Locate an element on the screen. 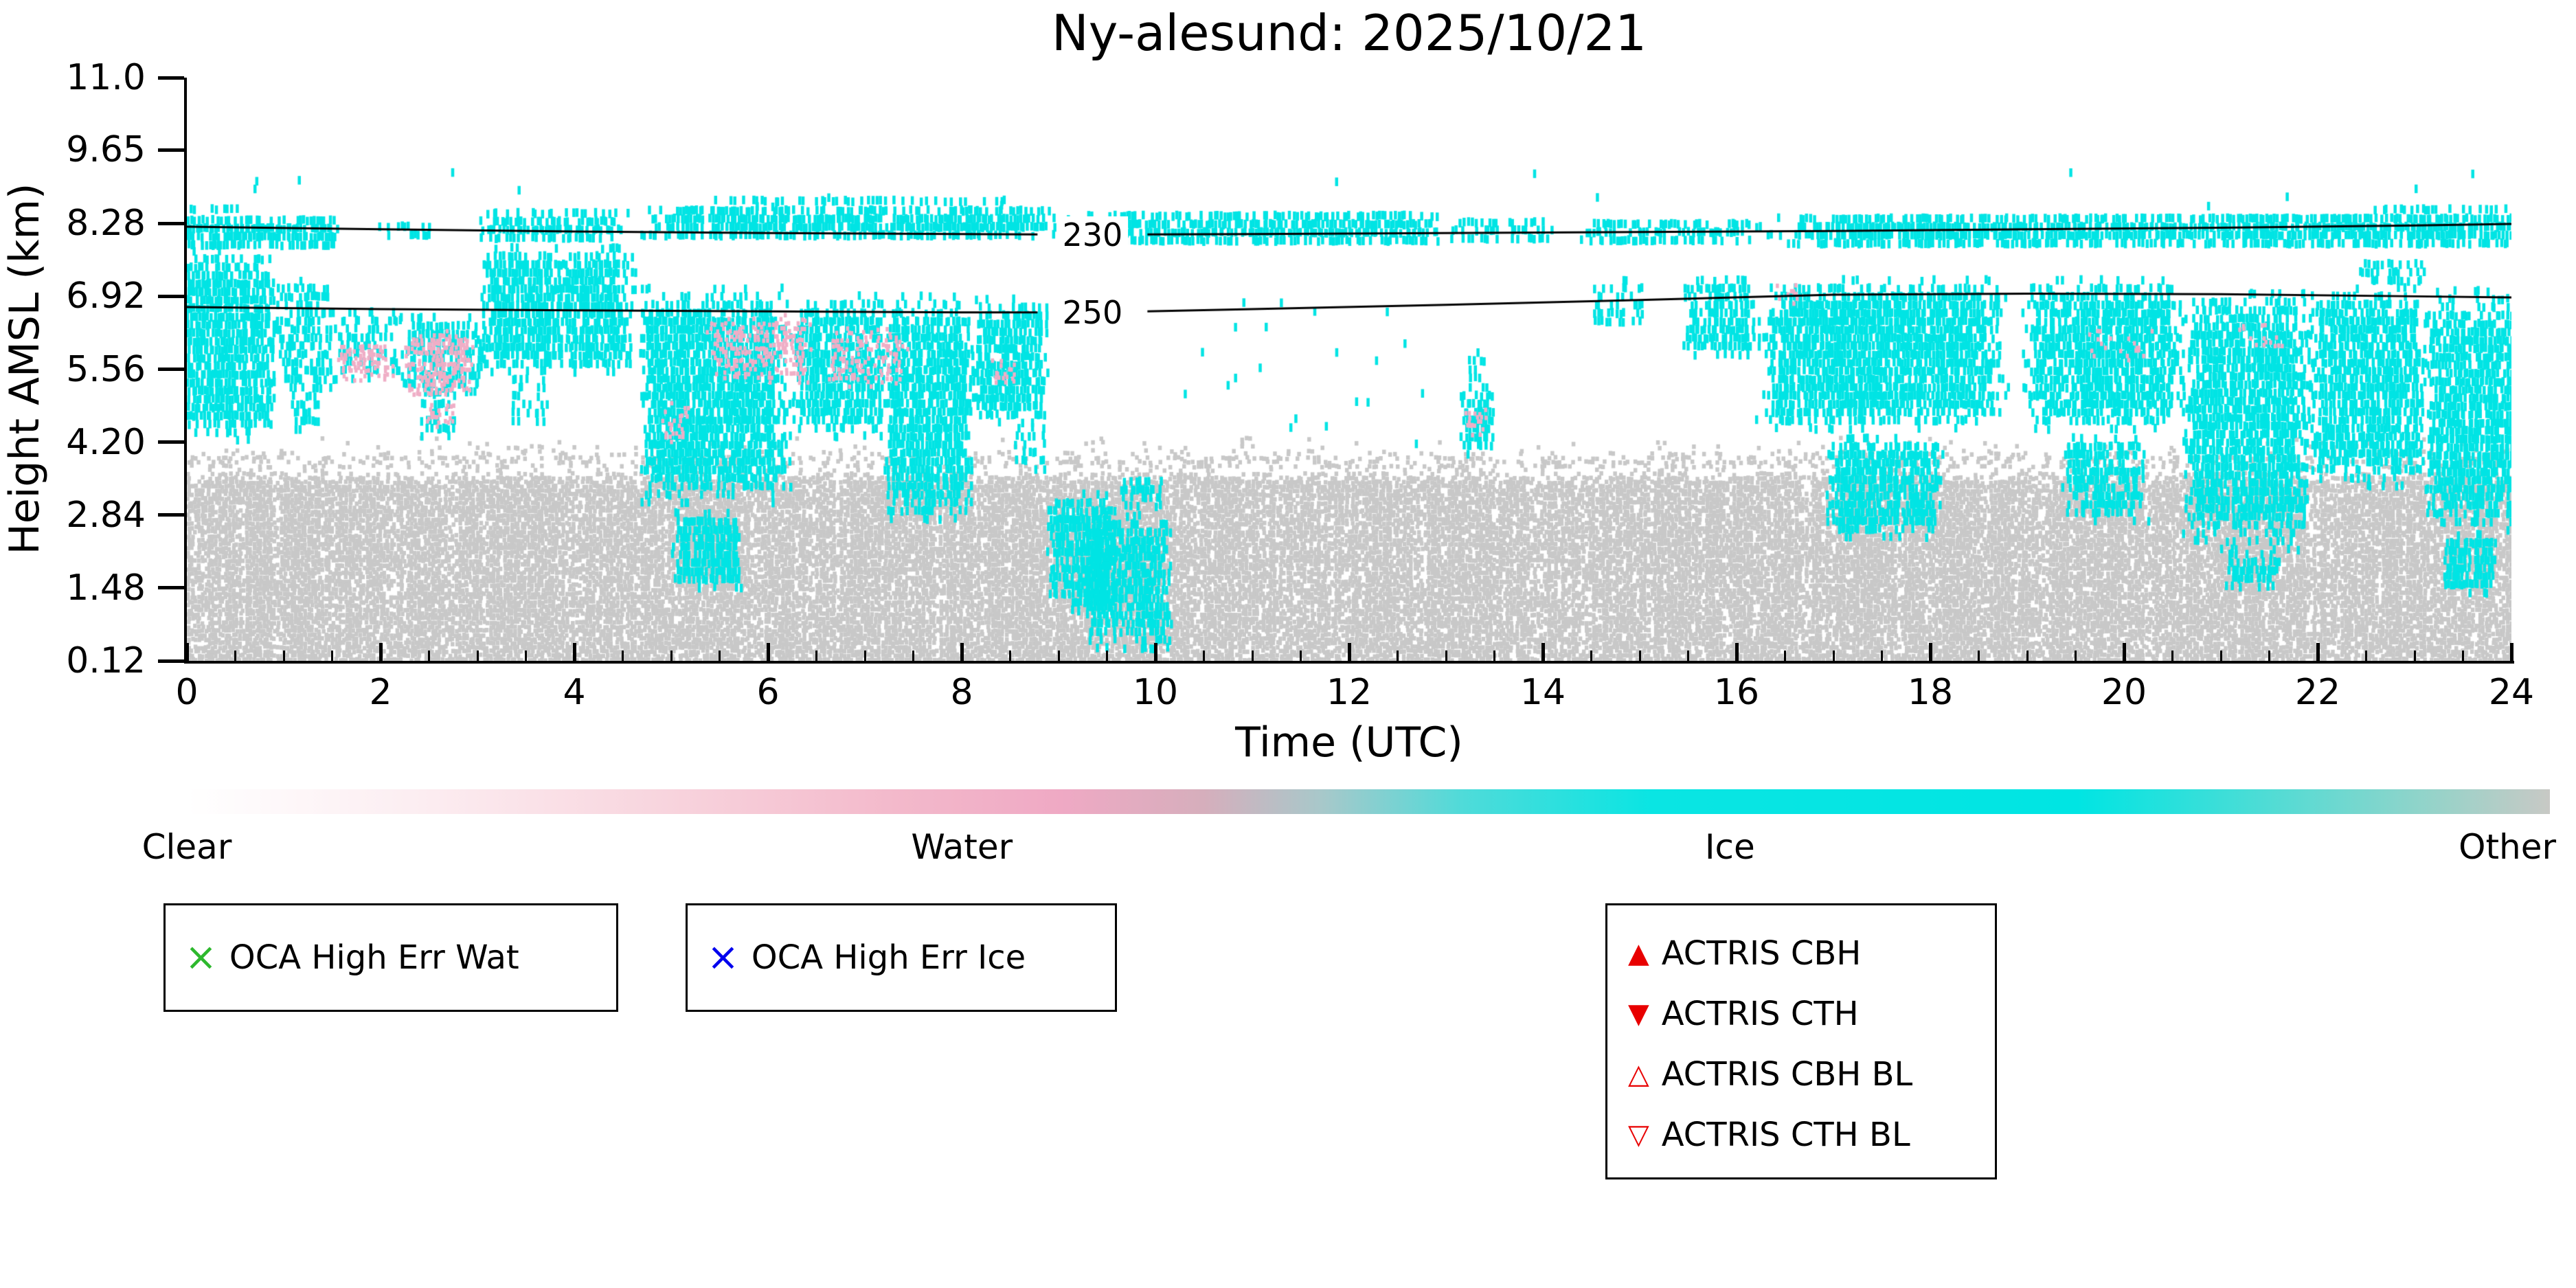  legend-entry-oca-ice: × OCA High Err Ice is located at coordinates (901, 957).